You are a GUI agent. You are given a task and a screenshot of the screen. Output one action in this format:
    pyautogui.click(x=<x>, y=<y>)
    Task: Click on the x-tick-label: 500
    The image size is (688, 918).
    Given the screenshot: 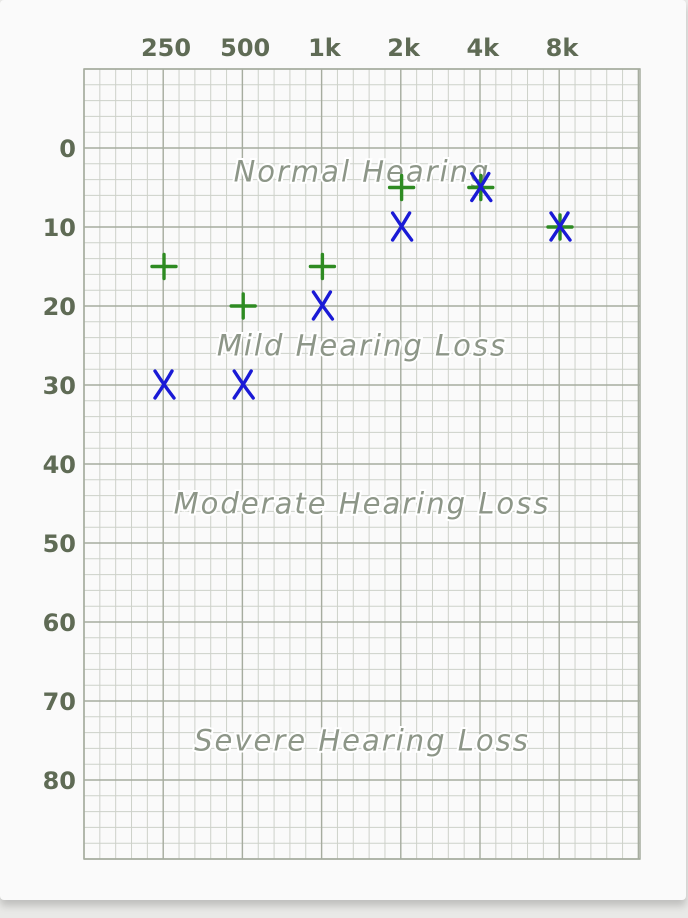 What is the action you would take?
    pyautogui.click(x=245, y=48)
    